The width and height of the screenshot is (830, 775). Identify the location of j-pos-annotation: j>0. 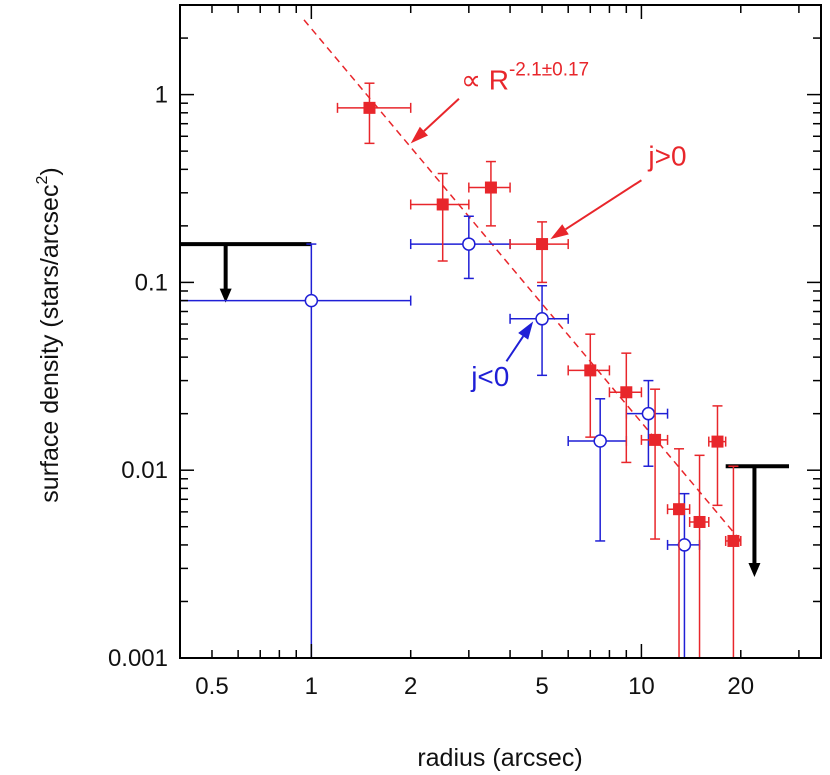
(666, 155).